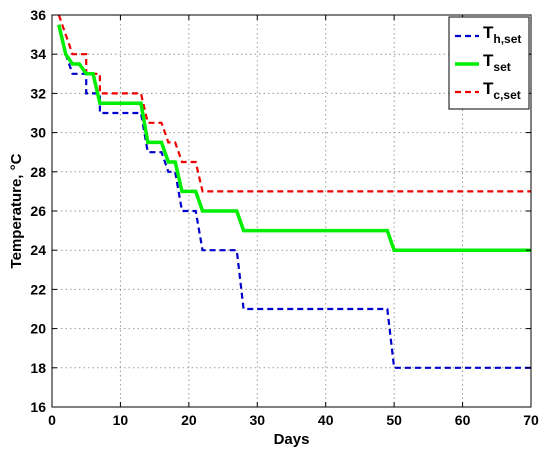 The height and width of the screenshot is (454, 550). Describe the element at coordinates (38, 211) in the screenshot. I see `y-tick-label: 26` at that location.